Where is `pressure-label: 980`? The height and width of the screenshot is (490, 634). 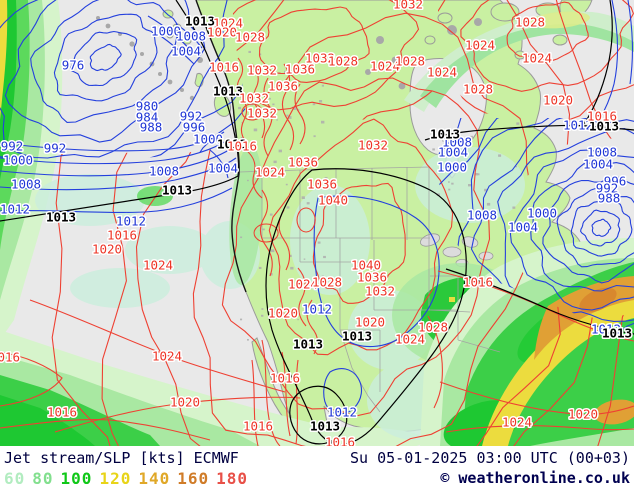 pressure-label: 980 is located at coordinates (147, 106).